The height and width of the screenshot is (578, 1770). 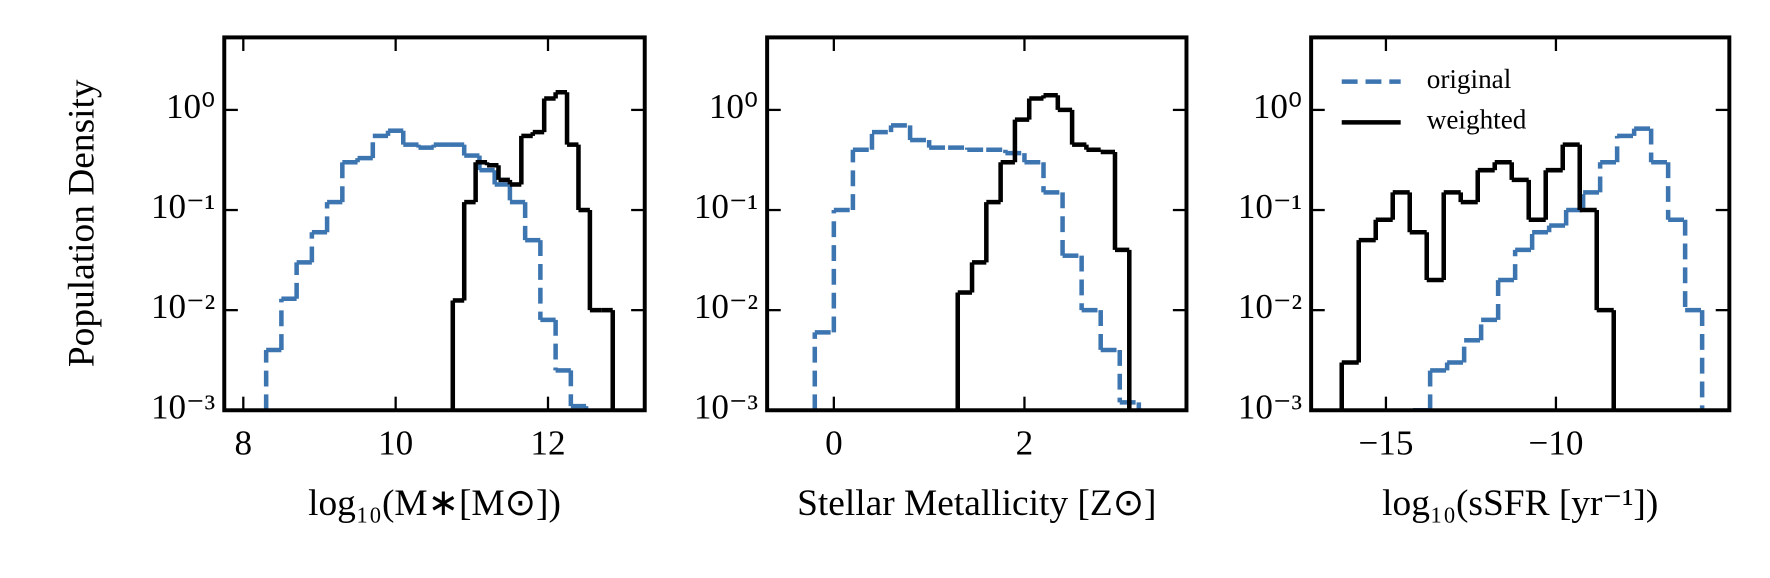 What do you see at coordinates (976, 503) in the screenshot?
I see `x-axis-label: Stellar Metallicity [Z⊙]` at bounding box center [976, 503].